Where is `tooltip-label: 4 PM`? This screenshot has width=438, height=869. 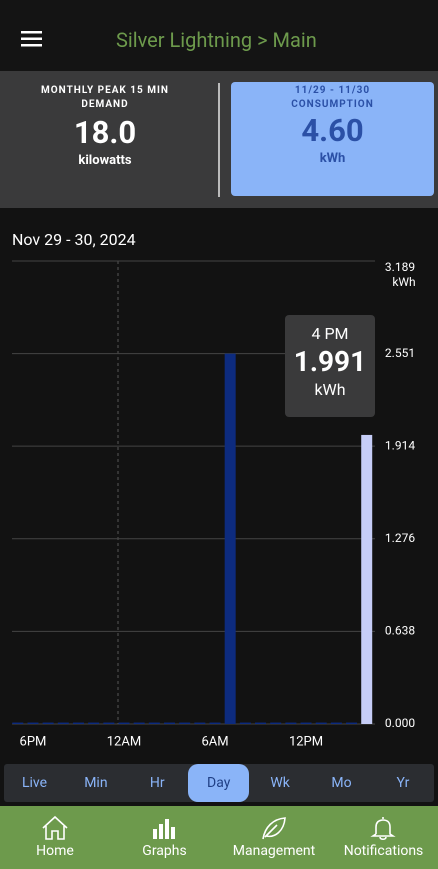
tooltip-label: 4 PM is located at coordinates (330, 333).